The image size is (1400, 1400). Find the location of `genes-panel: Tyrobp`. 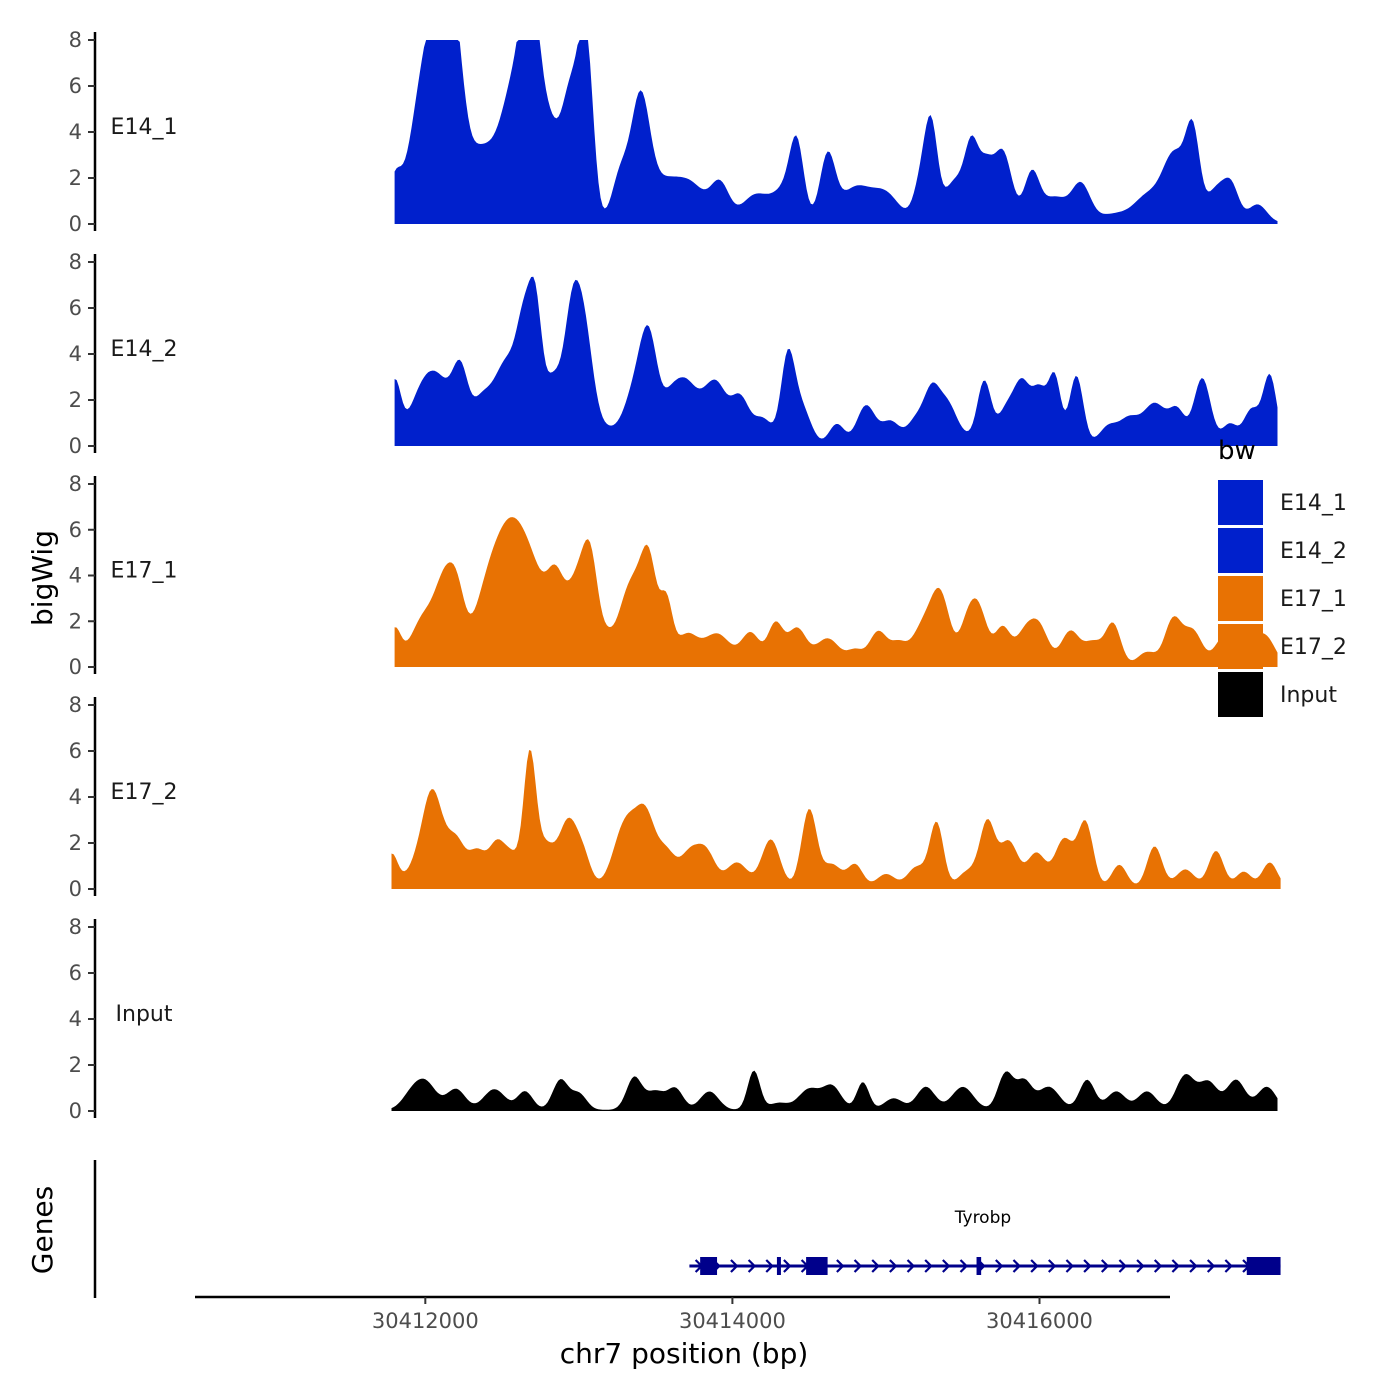

genes-panel: Tyrobp is located at coordinates (985, 1241).